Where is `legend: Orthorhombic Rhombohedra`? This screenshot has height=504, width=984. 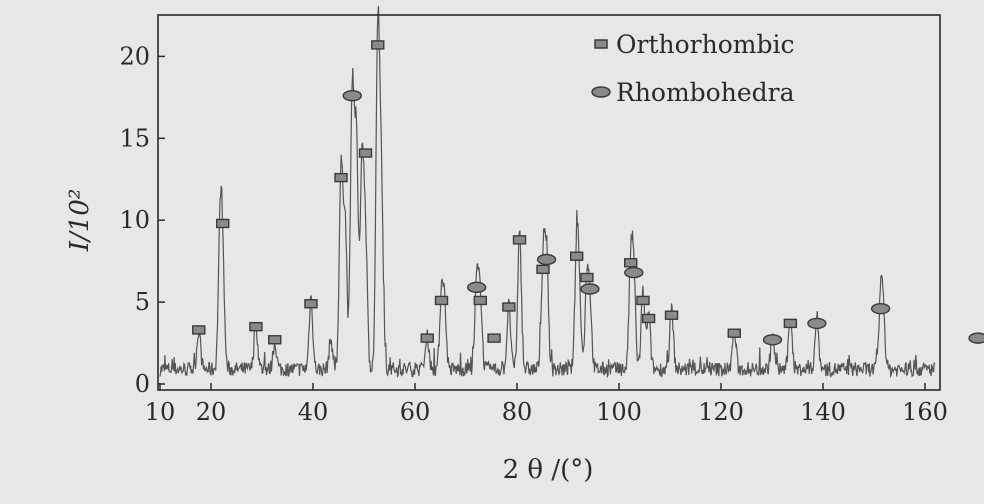 legend: Orthorhombic Rhombohedra is located at coordinates (693, 68).